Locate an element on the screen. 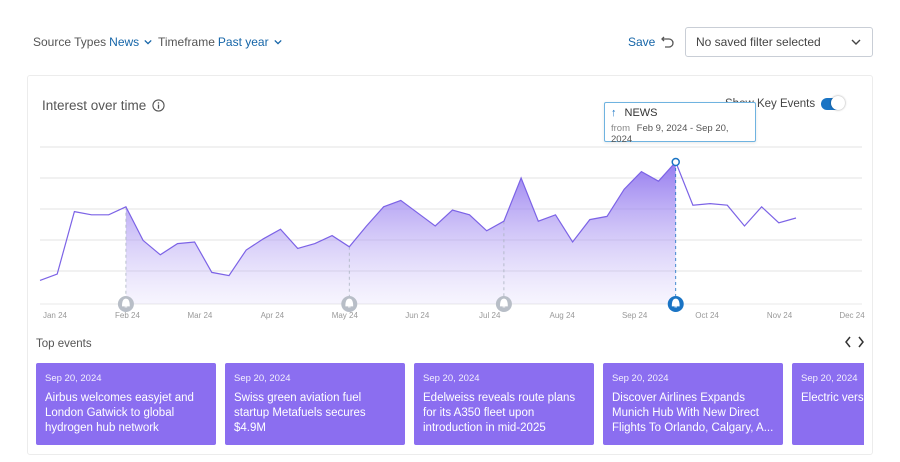 The height and width of the screenshot is (462, 900). tooltip-range: Feb 9, 2024 - Sep 20, 2024 is located at coordinates (670, 134).